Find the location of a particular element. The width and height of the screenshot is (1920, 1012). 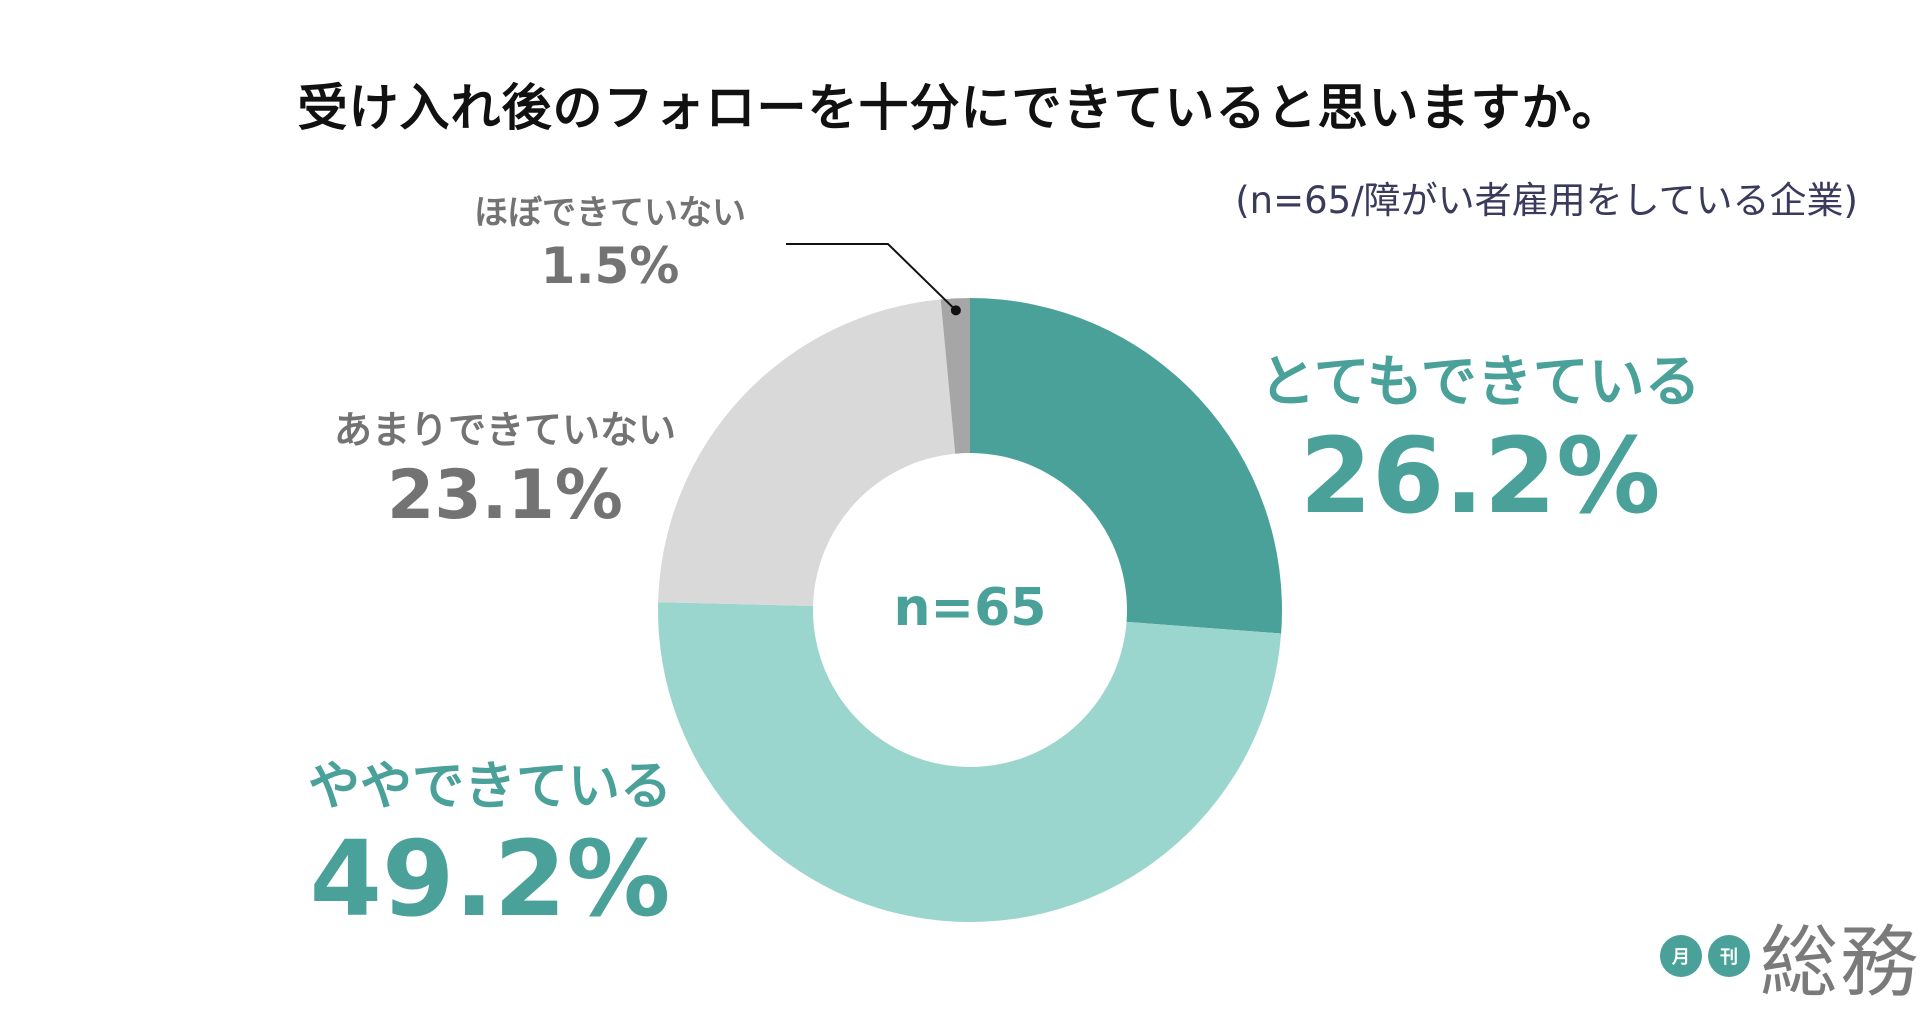

segment-label-percent: 23.1% is located at coordinates (505, 495).